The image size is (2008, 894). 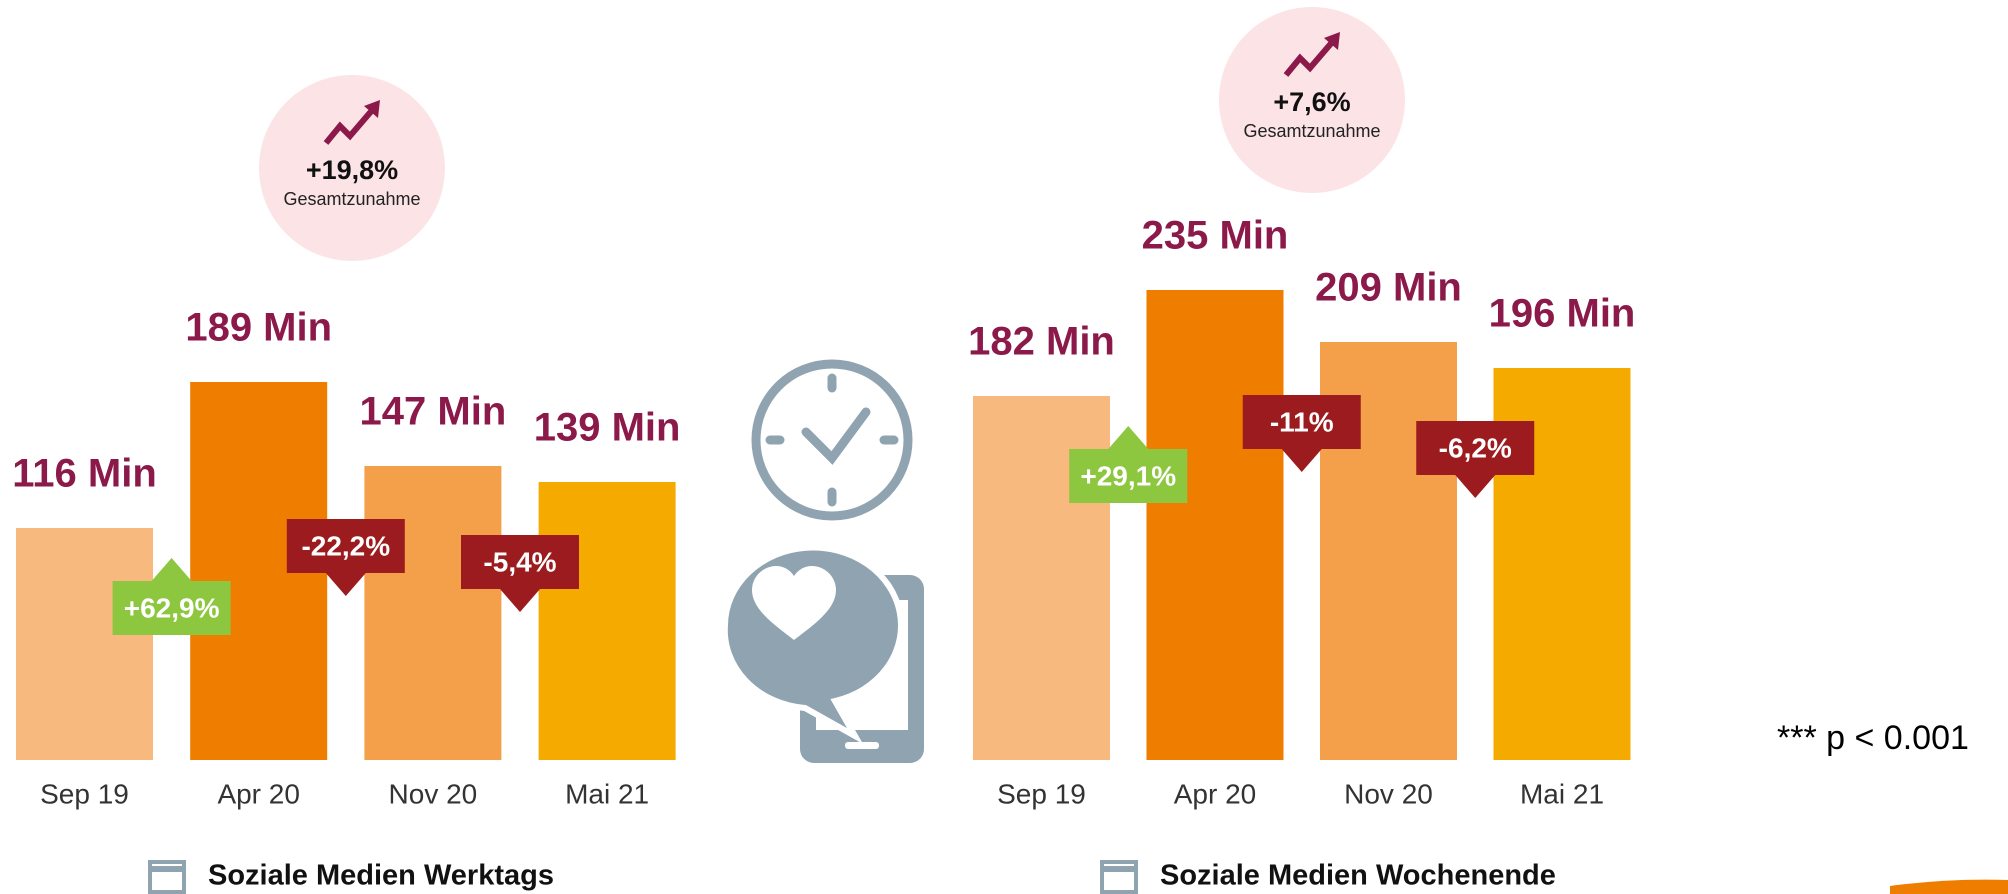 I want to click on change-badge: +62,9%, so click(x=171, y=596).